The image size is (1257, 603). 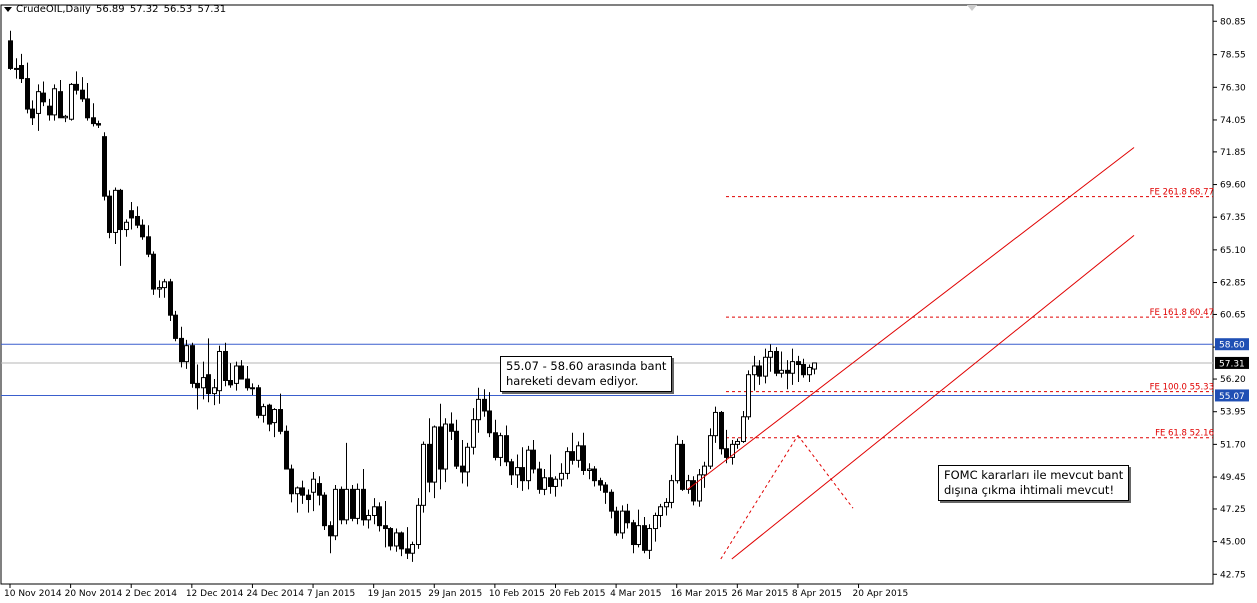 What do you see at coordinates (110, 9) in the screenshot?
I see `open-value: 56.89` at bounding box center [110, 9].